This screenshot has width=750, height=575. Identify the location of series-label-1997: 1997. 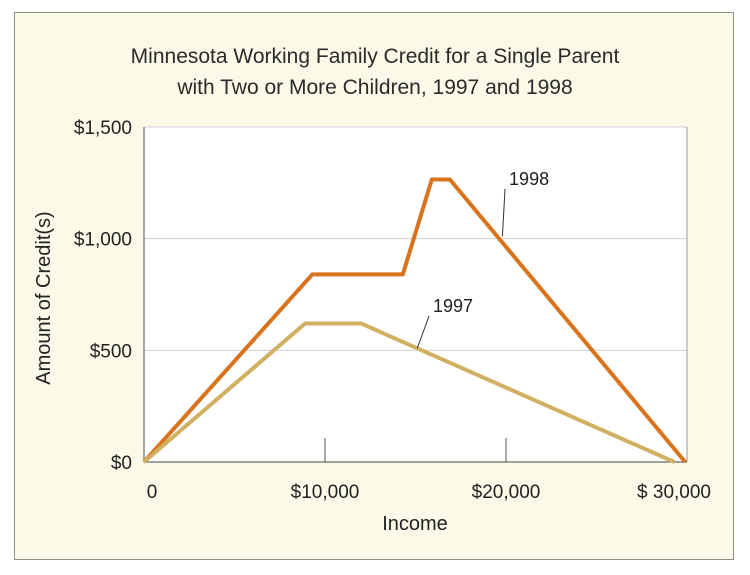
(453, 306).